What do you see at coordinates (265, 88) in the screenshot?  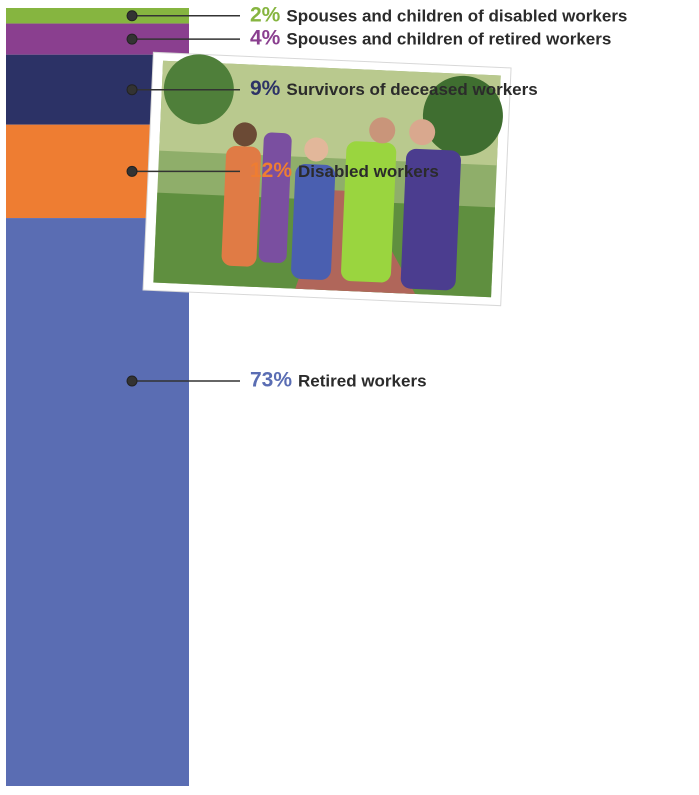 I see `value-label: 9%` at bounding box center [265, 88].